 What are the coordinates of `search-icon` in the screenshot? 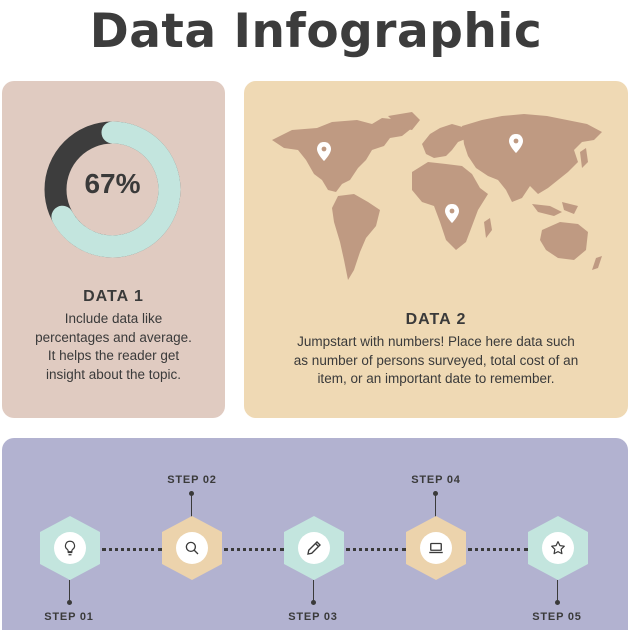 It's located at (192, 548).